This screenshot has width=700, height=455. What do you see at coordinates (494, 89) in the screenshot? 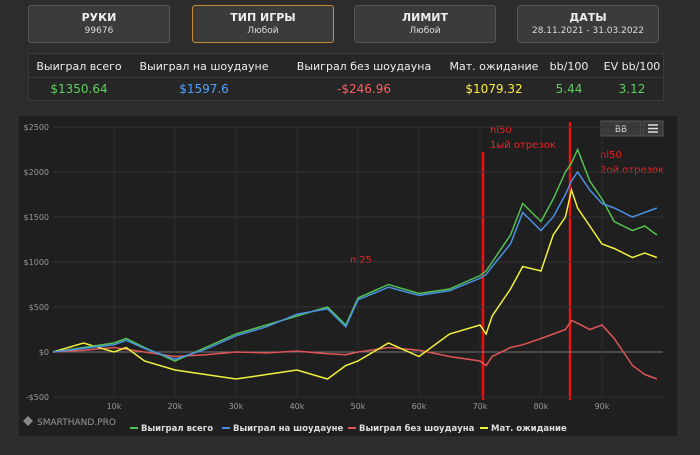
I see `stat-value: $1079.32` at bounding box center [494, 89].